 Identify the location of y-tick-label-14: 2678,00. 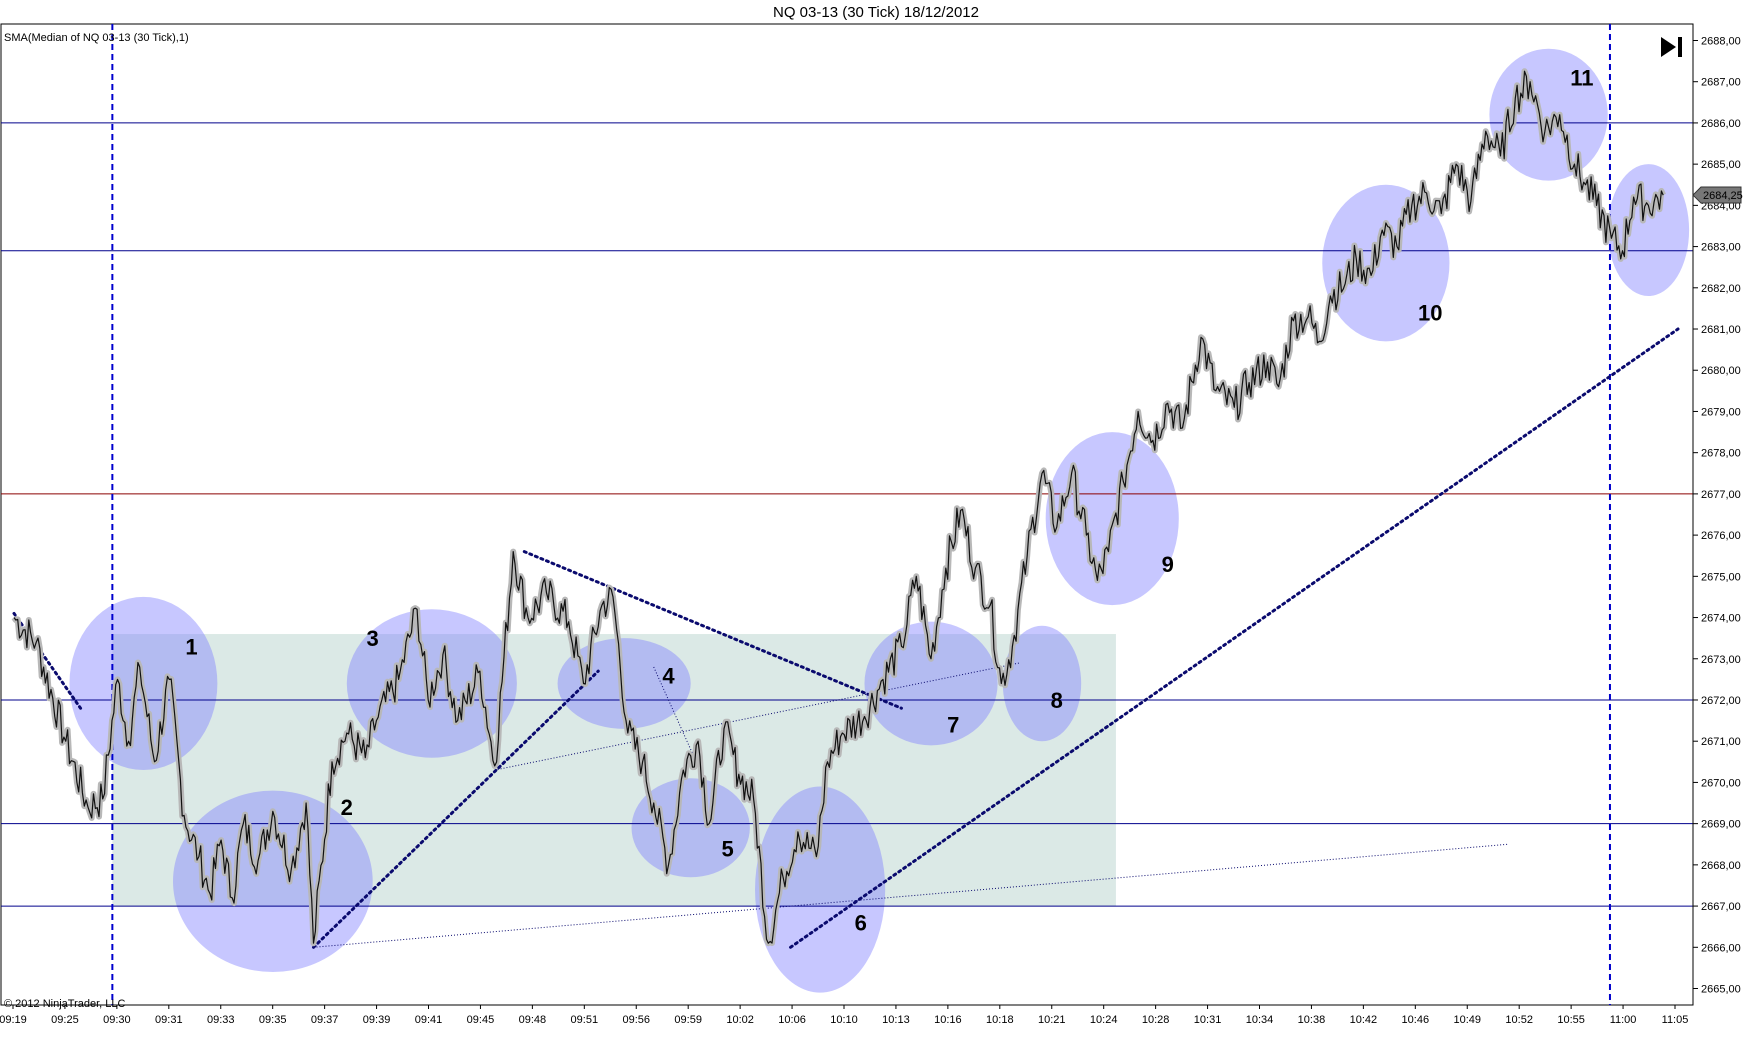
(1721, 454).